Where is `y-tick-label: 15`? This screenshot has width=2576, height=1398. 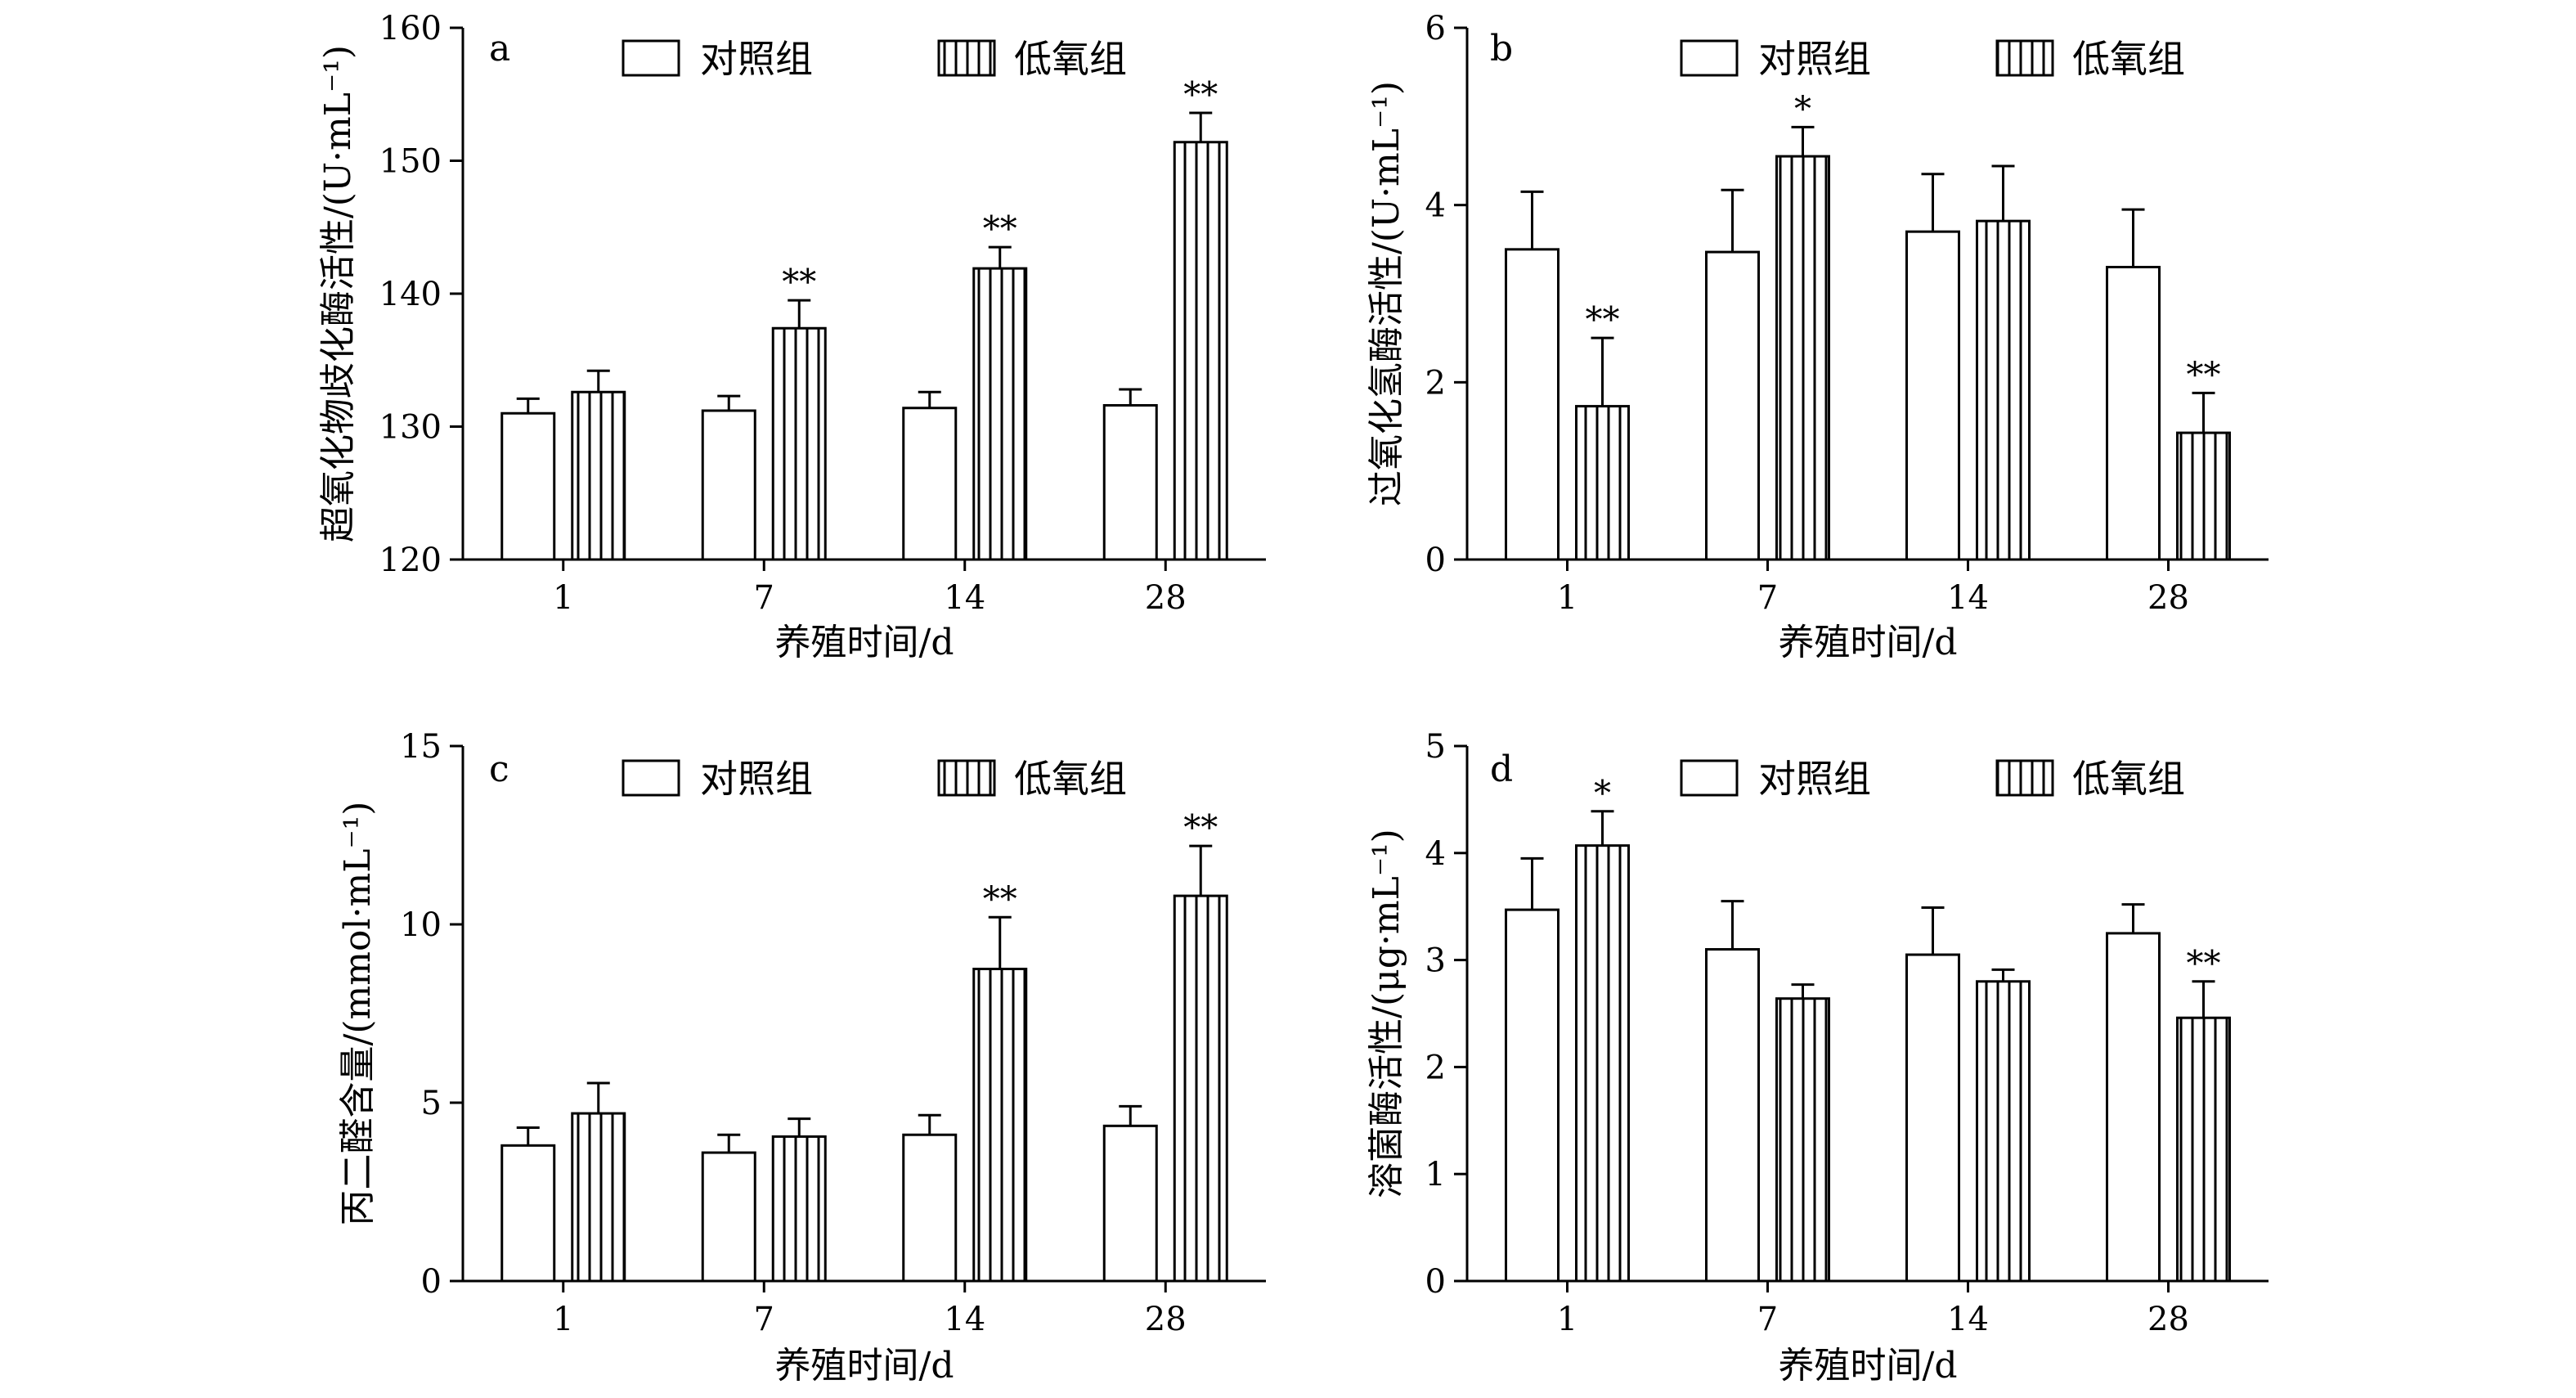 y-tick-label: 15 is located at coordinates (421, 747).